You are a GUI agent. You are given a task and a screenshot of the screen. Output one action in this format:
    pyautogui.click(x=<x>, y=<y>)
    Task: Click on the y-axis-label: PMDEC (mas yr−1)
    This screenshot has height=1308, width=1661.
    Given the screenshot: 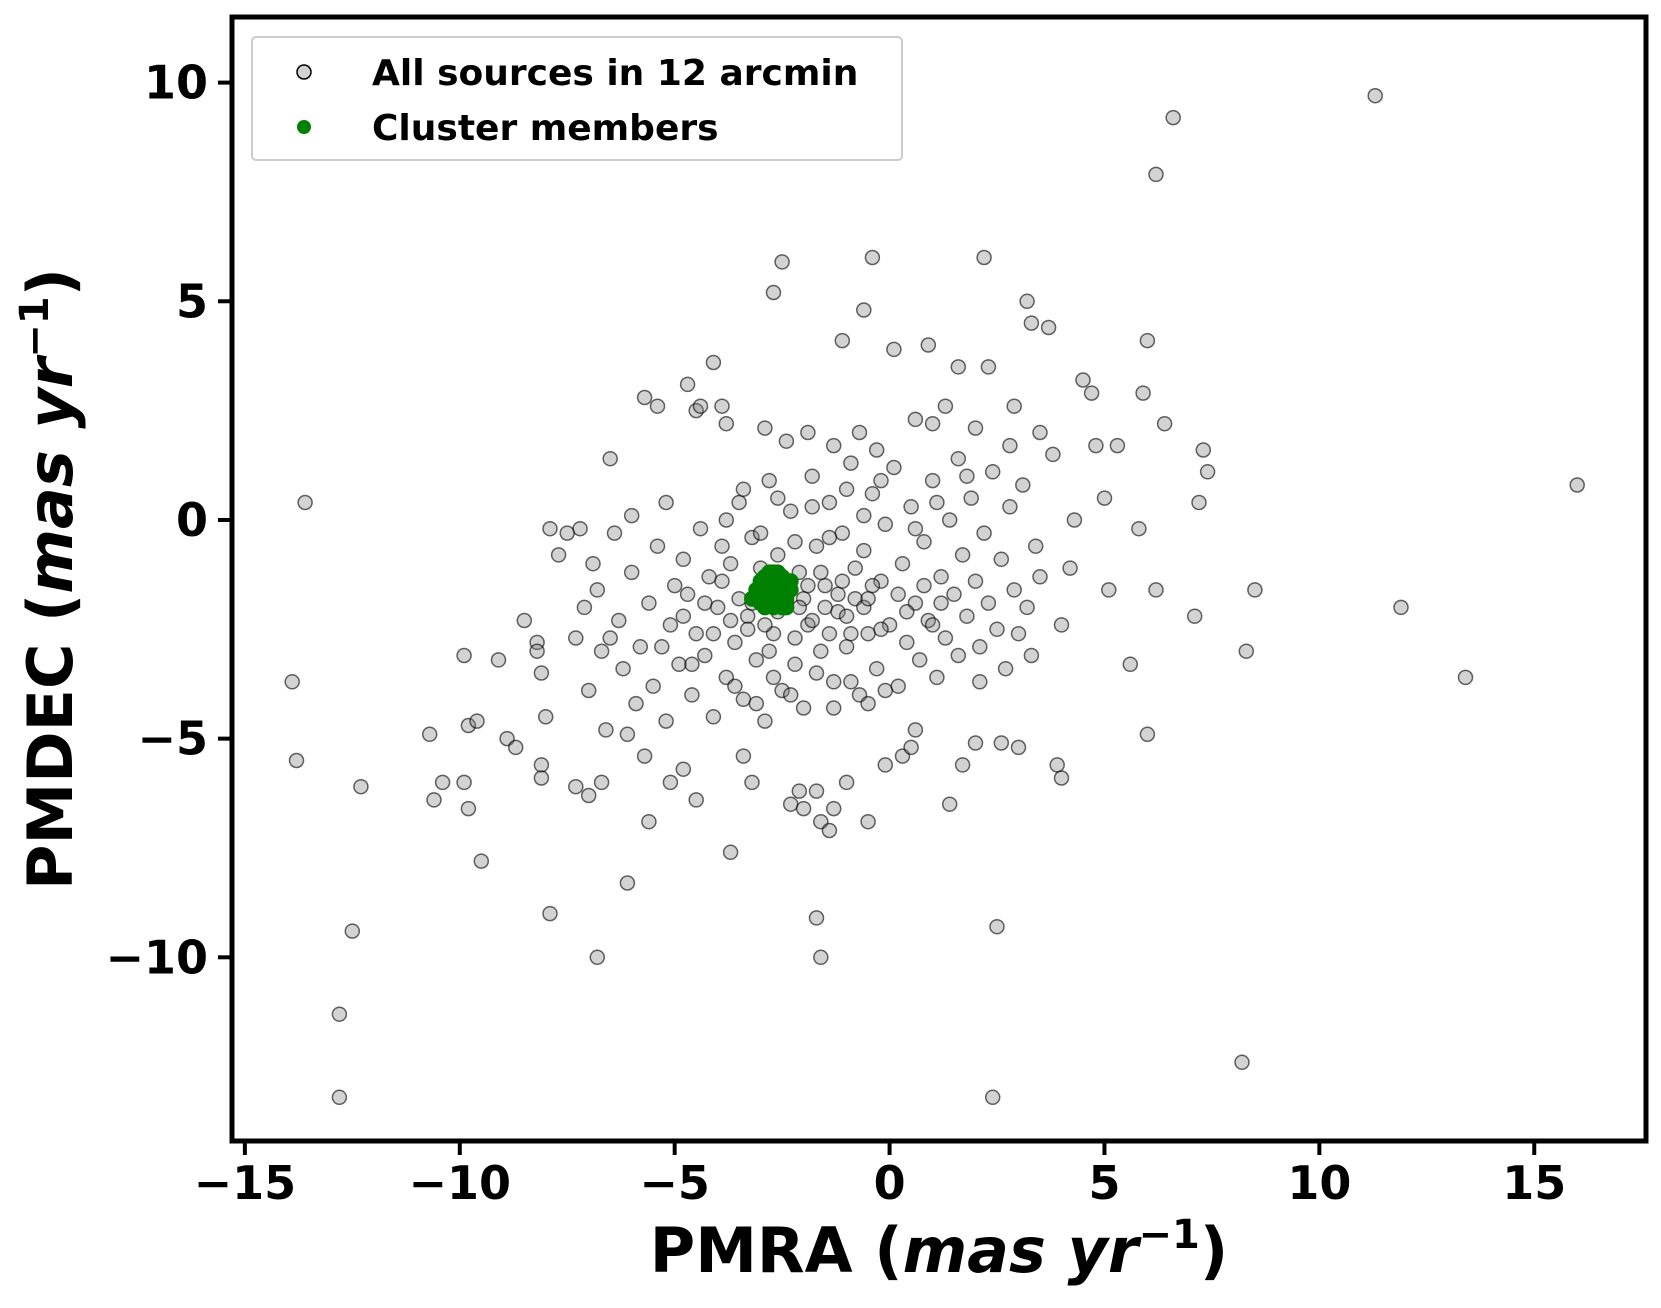 What is the action you would take?
    pyautogui.click(x=49, y=579)
    